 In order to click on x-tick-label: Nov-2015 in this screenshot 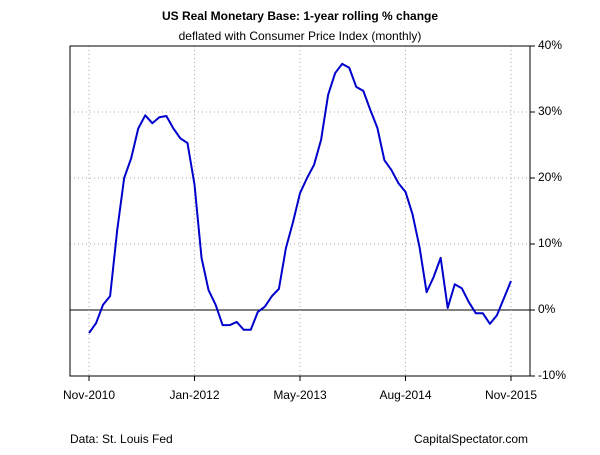, I will do `click(511, 395)`.